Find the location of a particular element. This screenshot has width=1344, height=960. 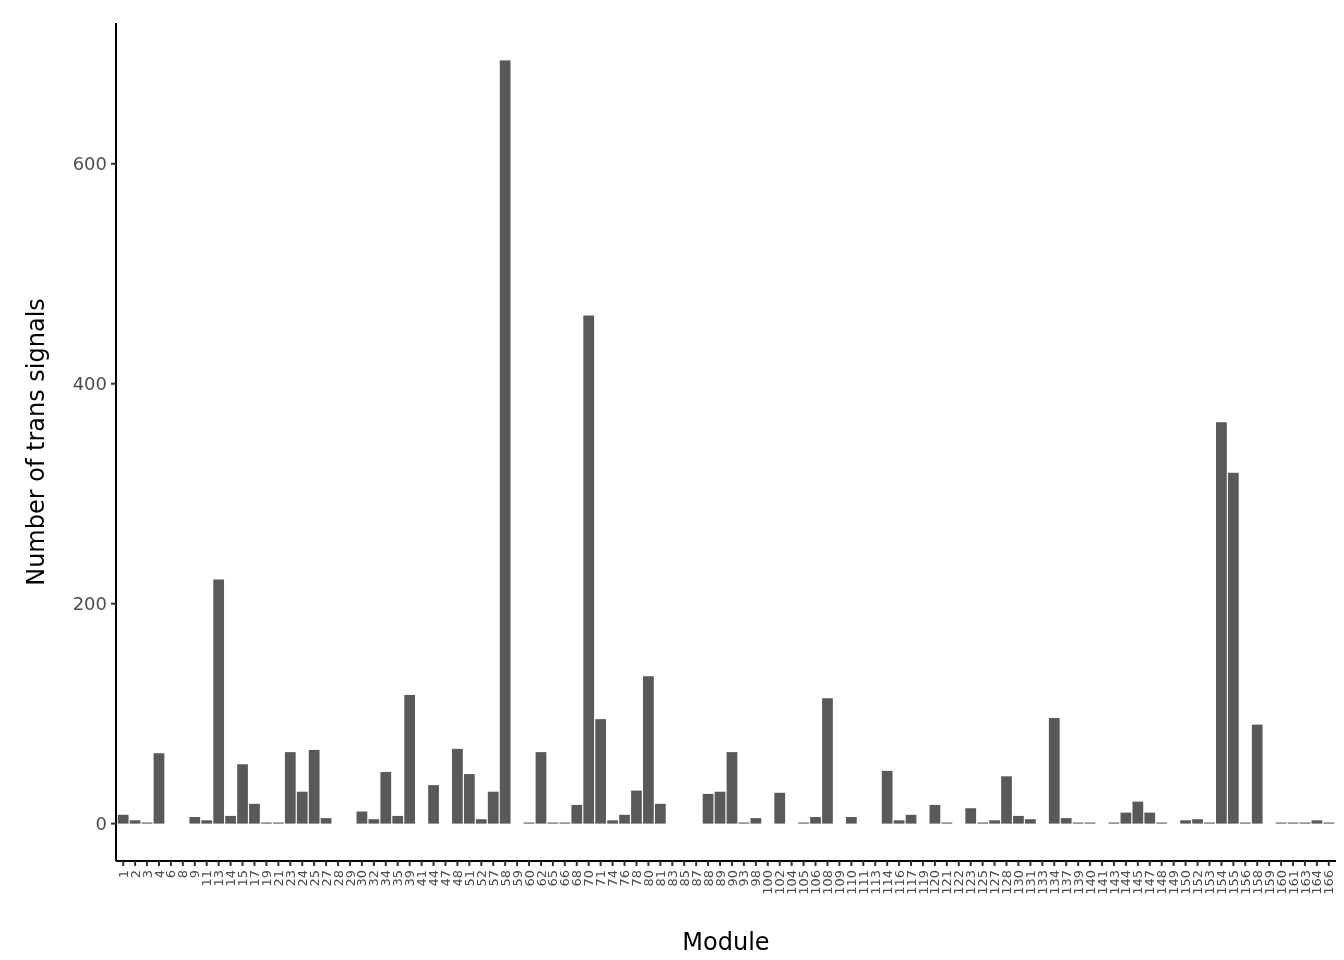

x-axis-title: Module is located at coordinates (726, 942).